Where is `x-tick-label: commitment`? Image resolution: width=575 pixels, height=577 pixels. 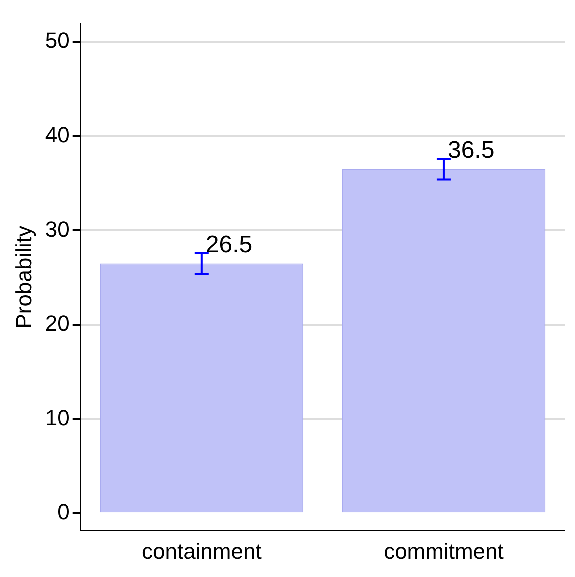
x-tick-label: commitment is located at coordinates (444, 551).